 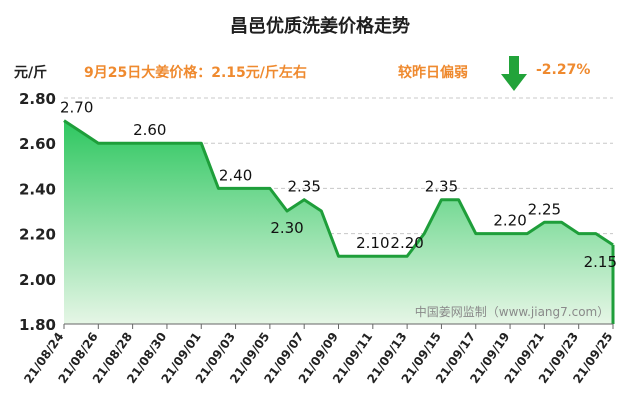 What do you see at coordinates (512, 311) in the screenshot?
I see `watermark: 中国姜网监制（www.jiang7.com）` at bounding box center [512, 311].